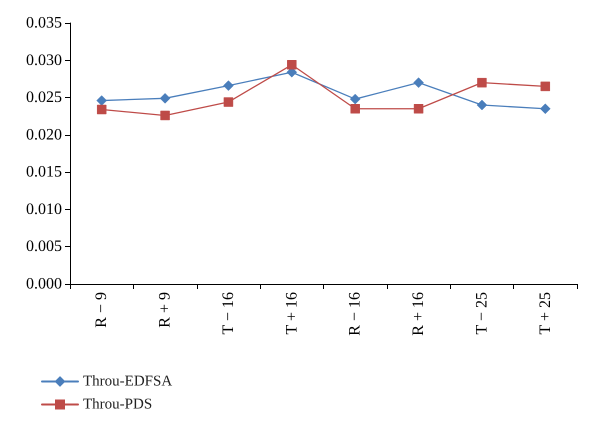  What do you see at coordinates (44, 209) in the screenshot?
I see `y-tick-label: 0.010` at bounding box center [44, 209].